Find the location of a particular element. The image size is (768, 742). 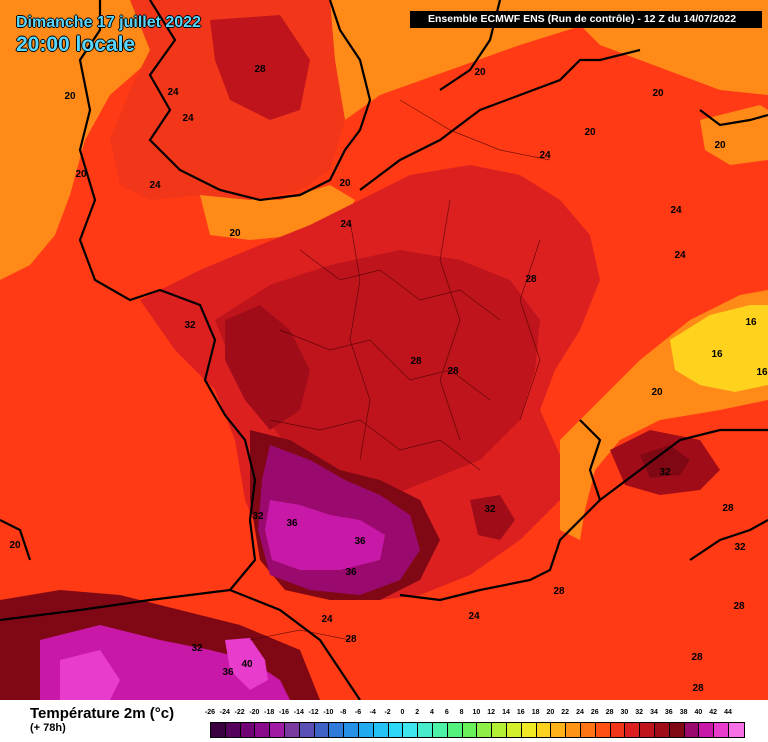

legend-tick-label: -2 is located at coordinates (387, 712).